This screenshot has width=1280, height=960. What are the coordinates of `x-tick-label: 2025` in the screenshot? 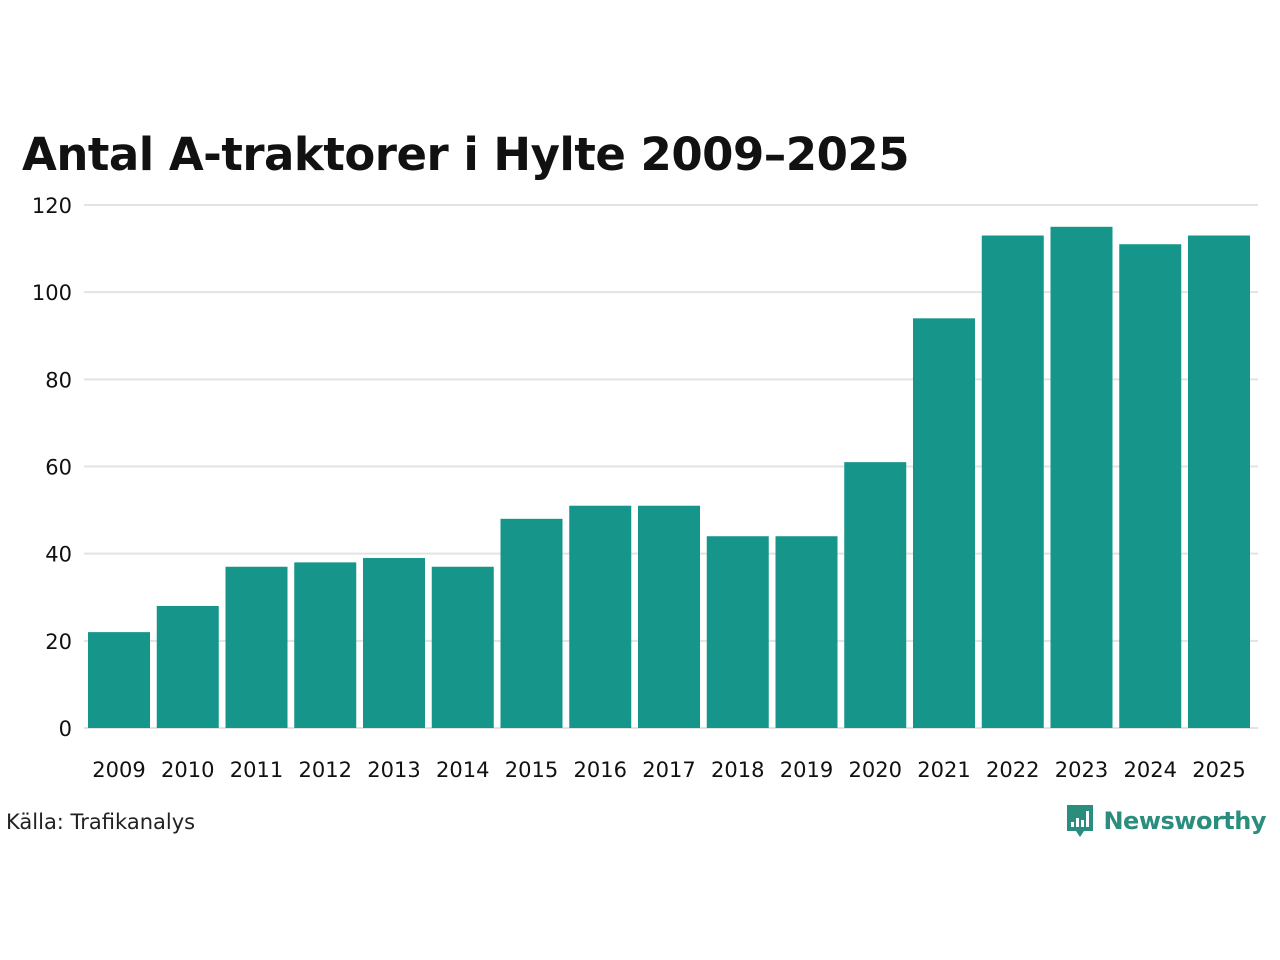 It's located at (1218, 770).